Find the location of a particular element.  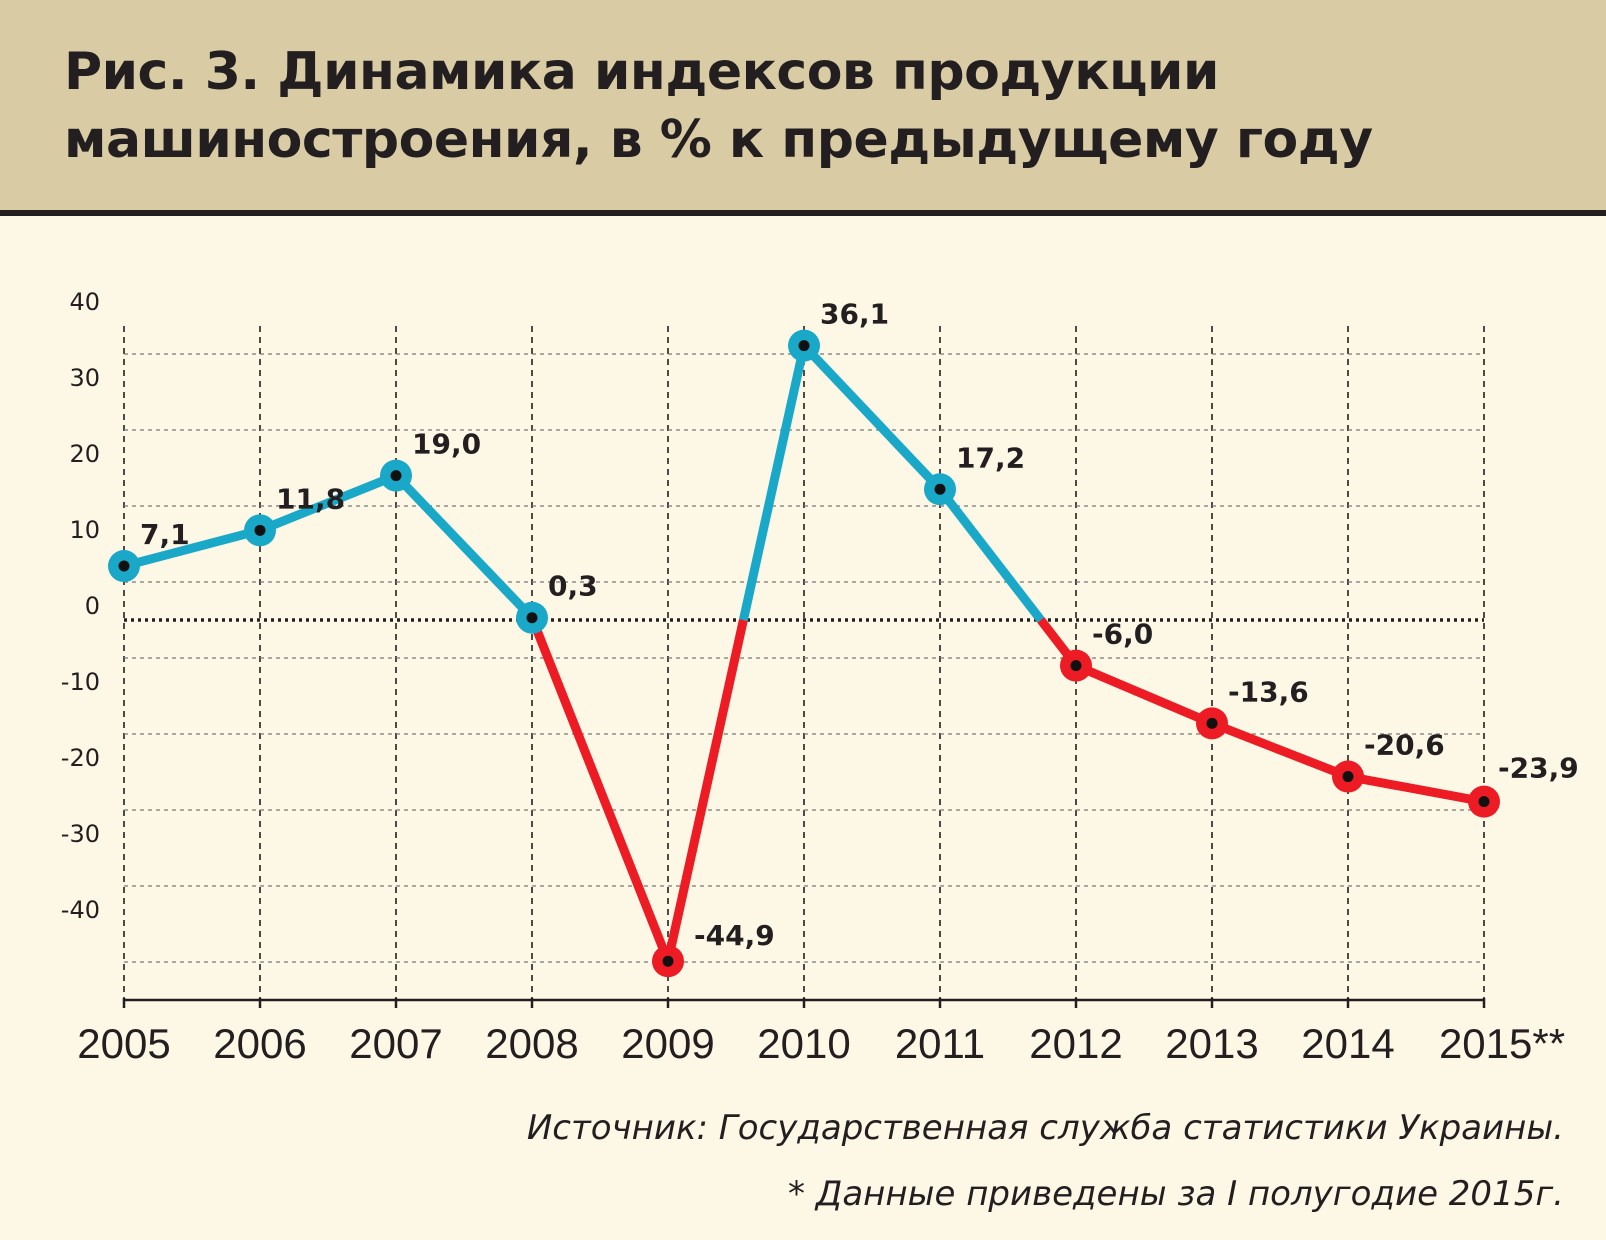

x-tick-label: 2007 is located at coordinates (395, 1043).